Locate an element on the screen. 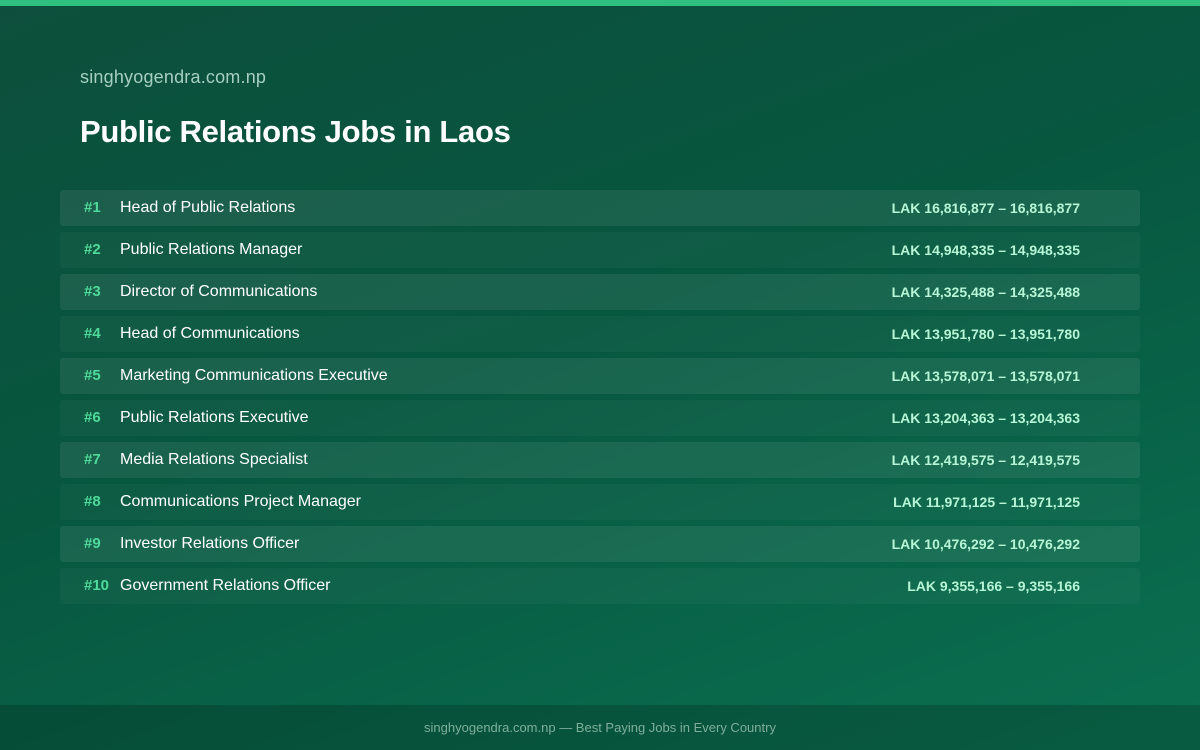 The image size is (1200, 750). job-rank: #9 is located at coordinates (92, 543).